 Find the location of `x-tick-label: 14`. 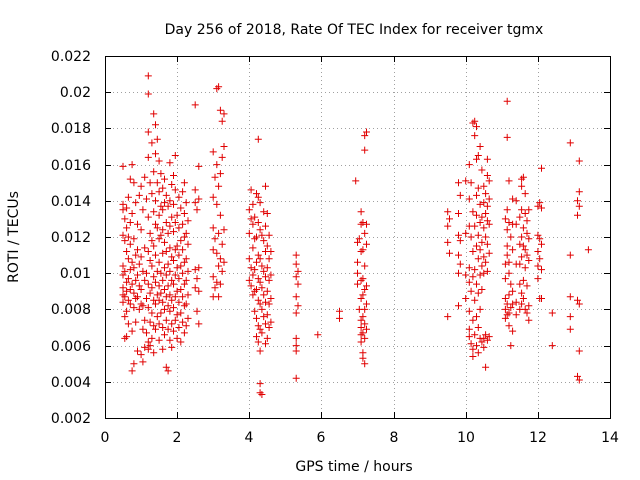

x-tick-label: 14 is located at coordinates (610, 438).